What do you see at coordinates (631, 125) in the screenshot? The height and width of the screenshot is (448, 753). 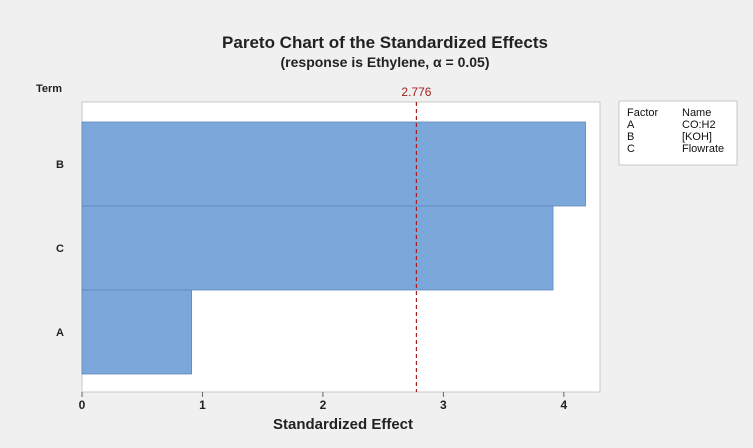 I see `legend-factor: A` at bounding box center [631, 125].